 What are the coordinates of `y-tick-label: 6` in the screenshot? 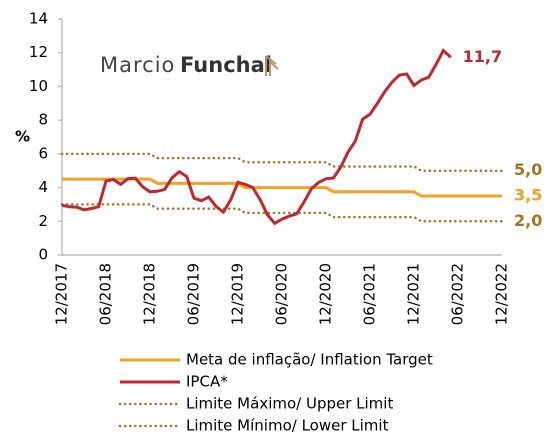 It's located at (43, 153).